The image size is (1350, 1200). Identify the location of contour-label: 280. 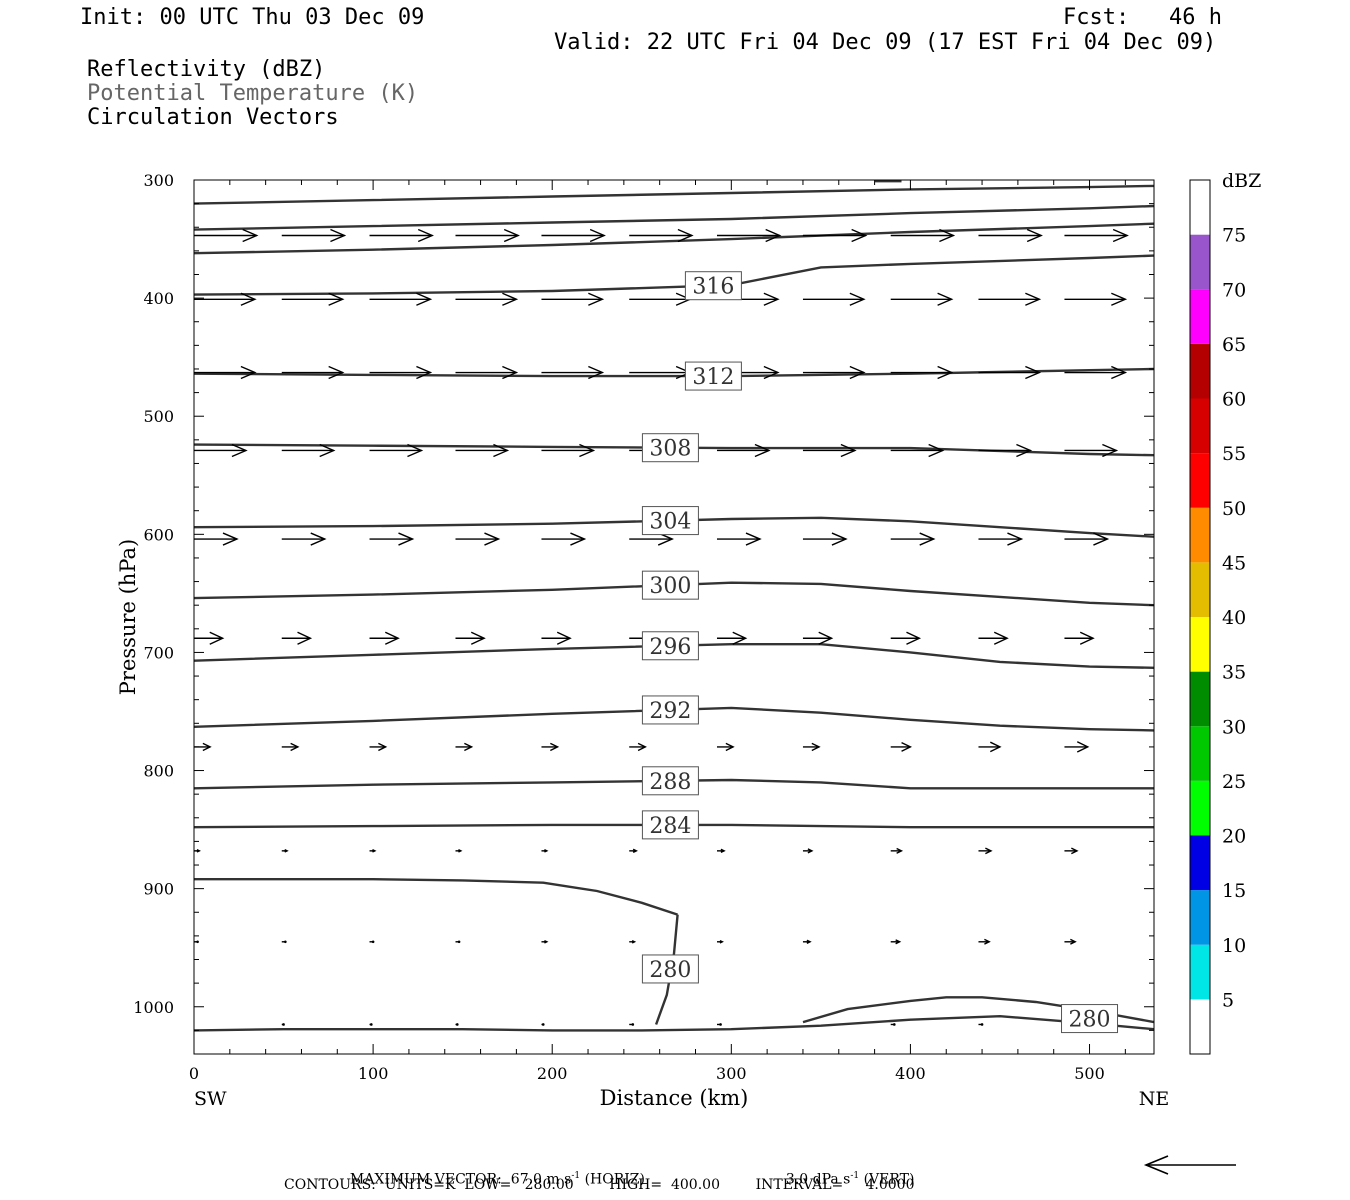
(1090, 1020).